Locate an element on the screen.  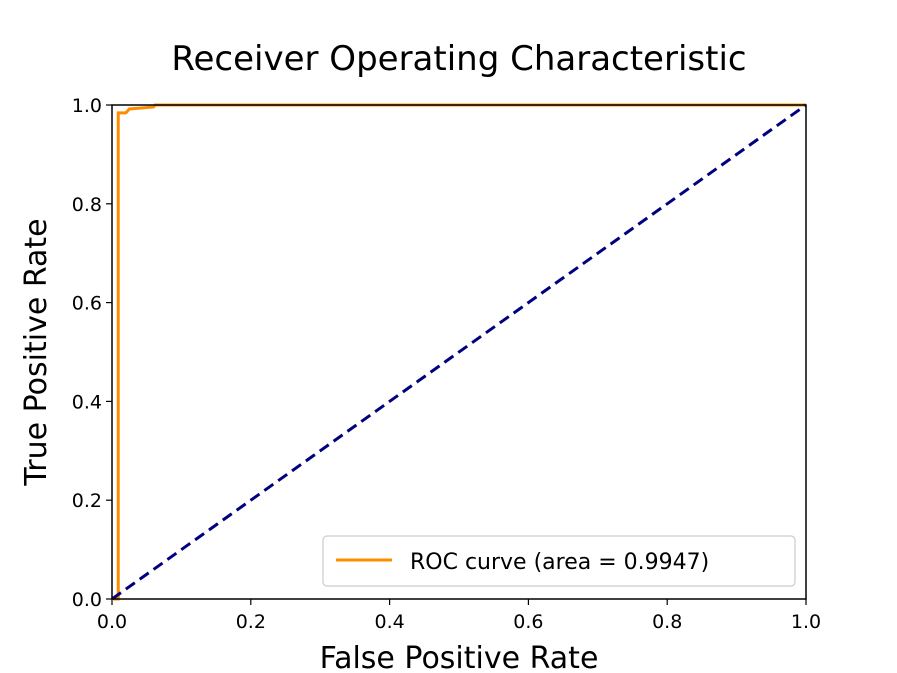
x-tick-label: 0.8 is located at coordinates (667, 622).